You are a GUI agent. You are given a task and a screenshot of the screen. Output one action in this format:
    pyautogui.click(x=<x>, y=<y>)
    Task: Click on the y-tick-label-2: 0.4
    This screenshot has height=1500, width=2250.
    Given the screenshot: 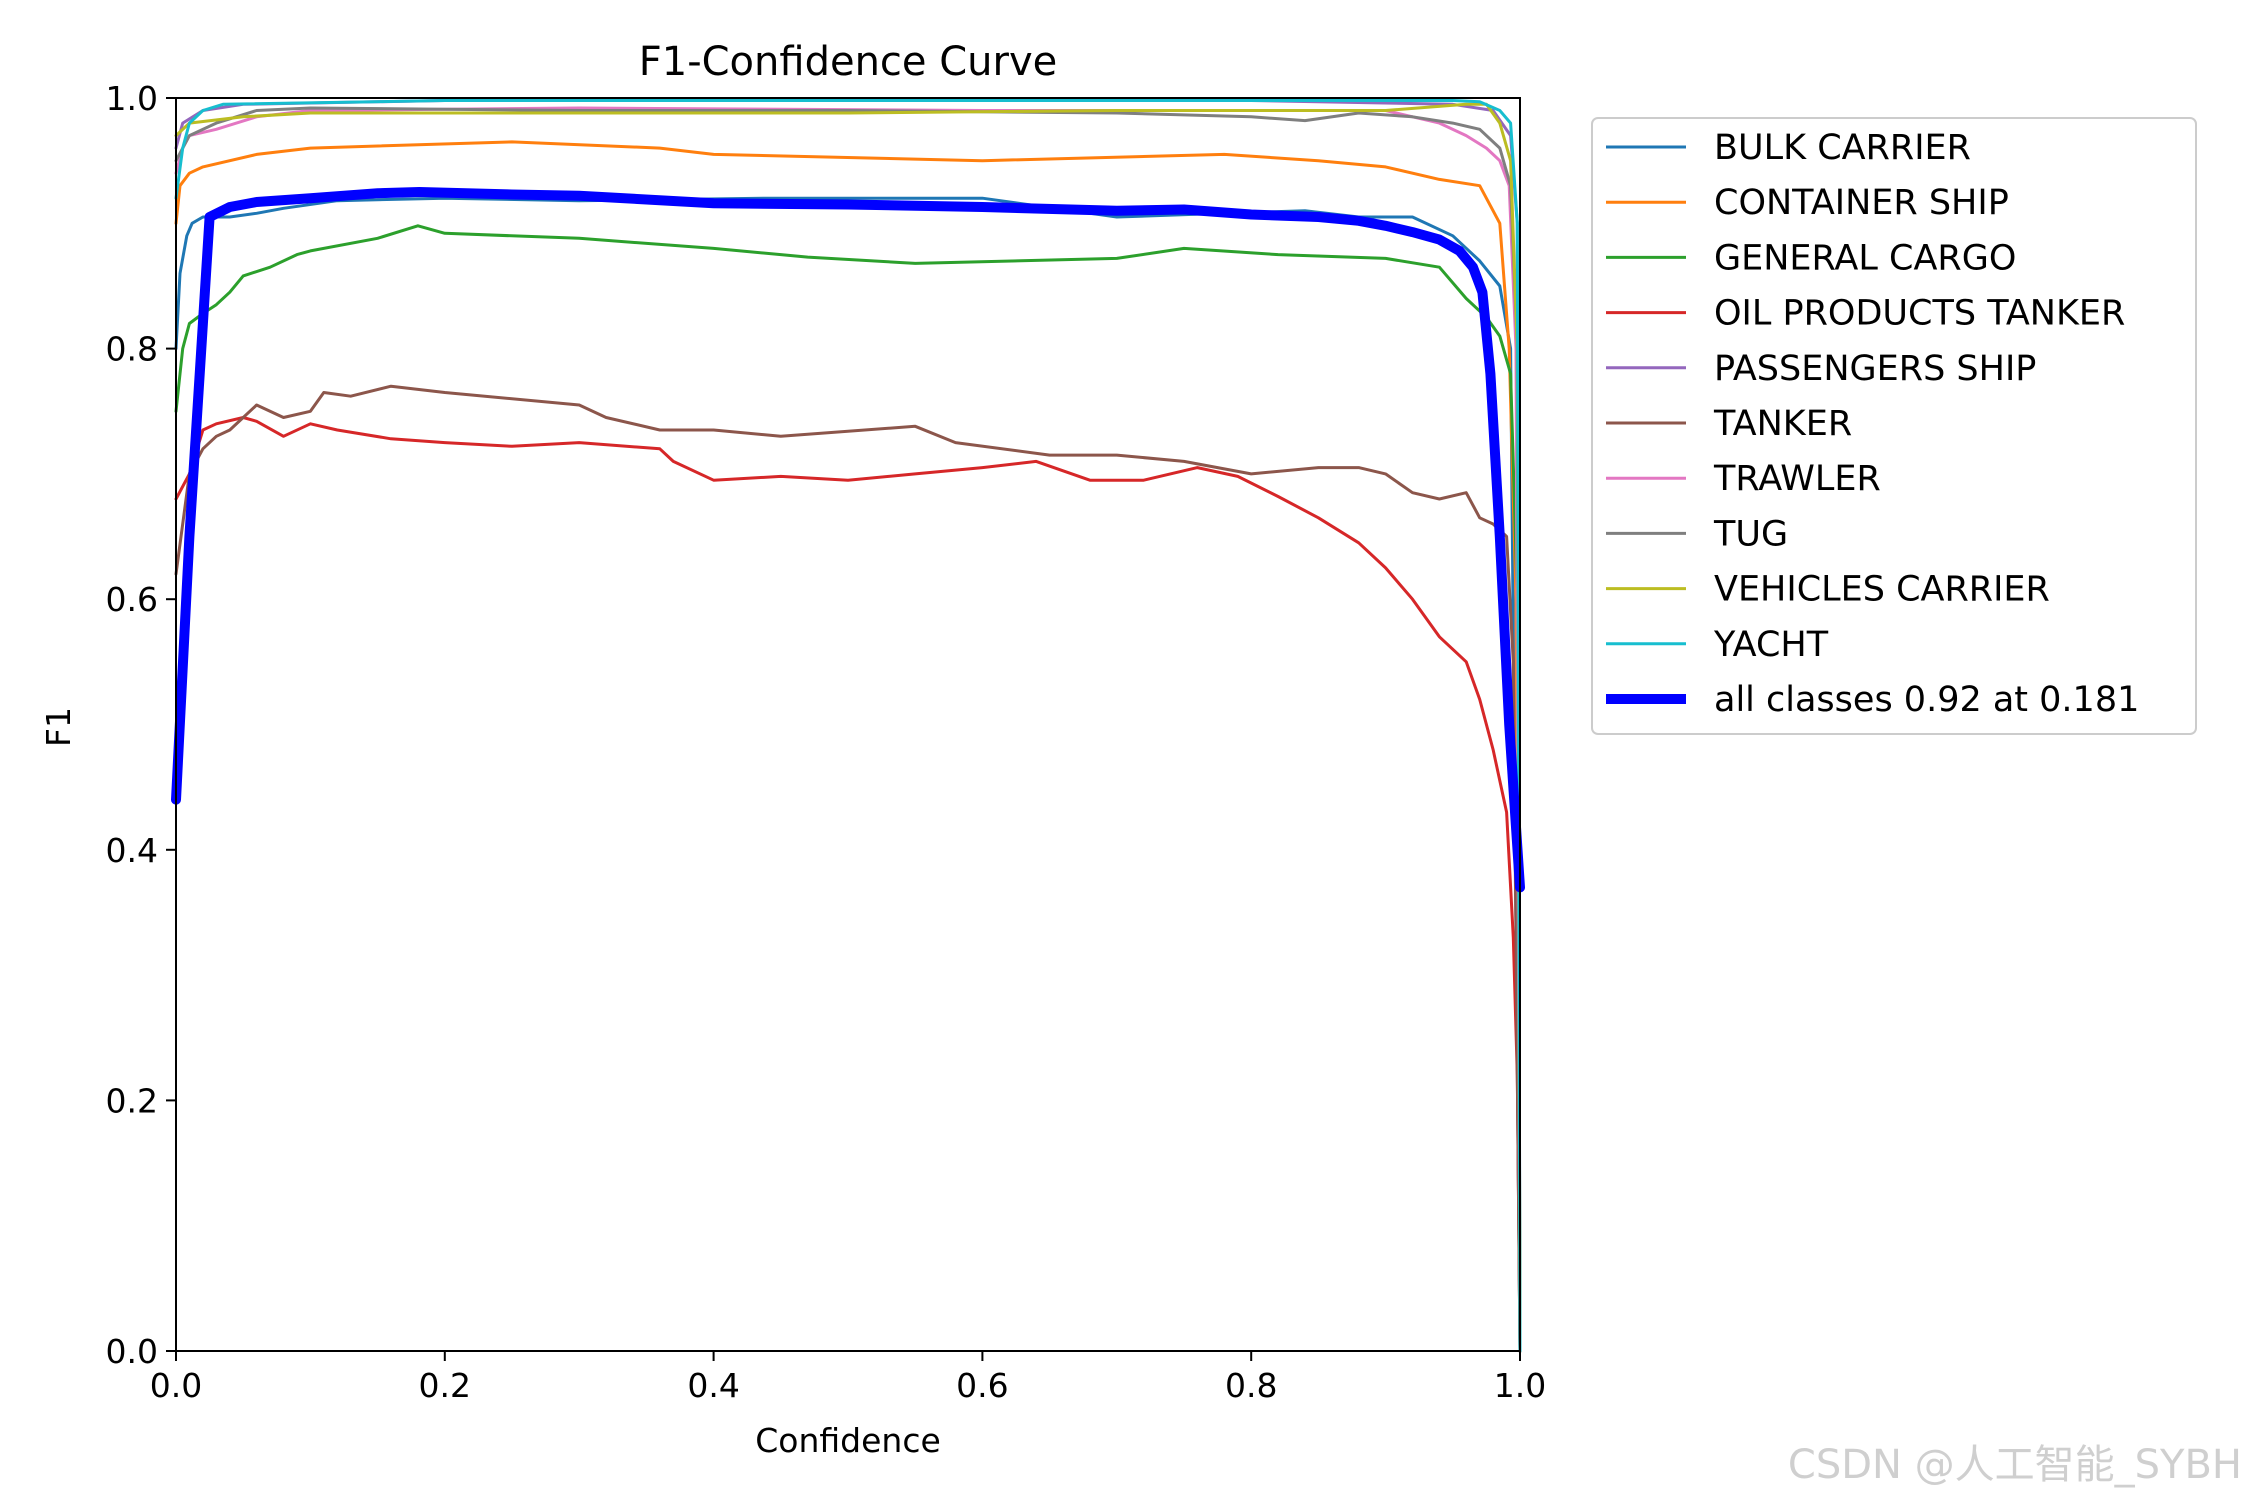 What is the action you would take?
    pyautogui.click(x=132, y=850)
    